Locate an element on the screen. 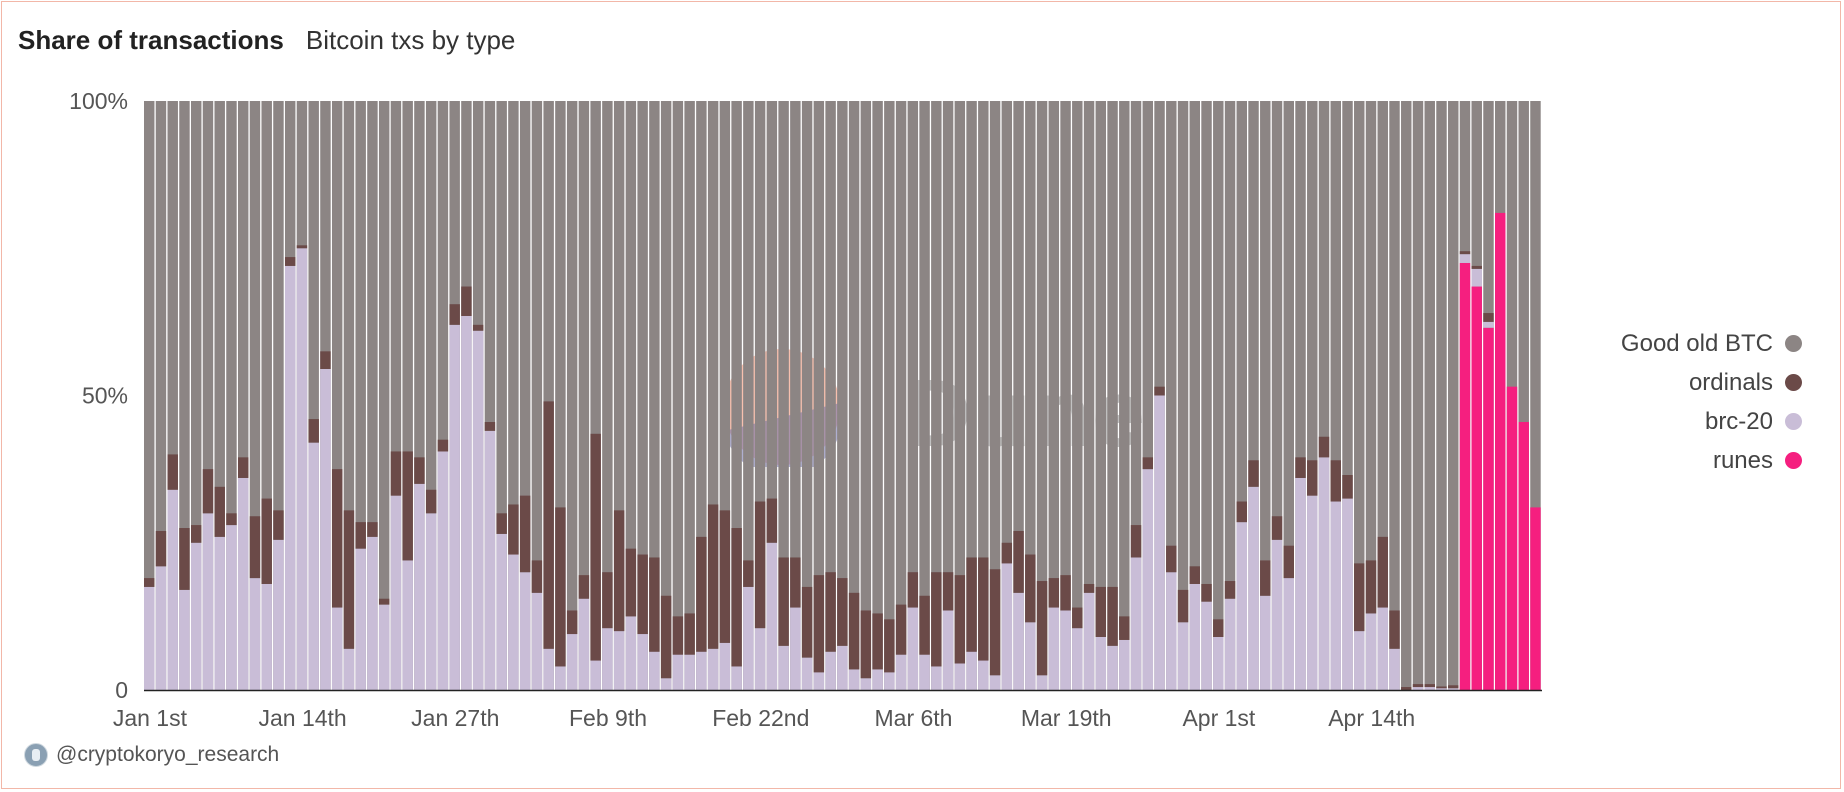 The width and height of the screenshot is (1844, 792). legend-item: ordinals is located at coordinates (1711, 382).